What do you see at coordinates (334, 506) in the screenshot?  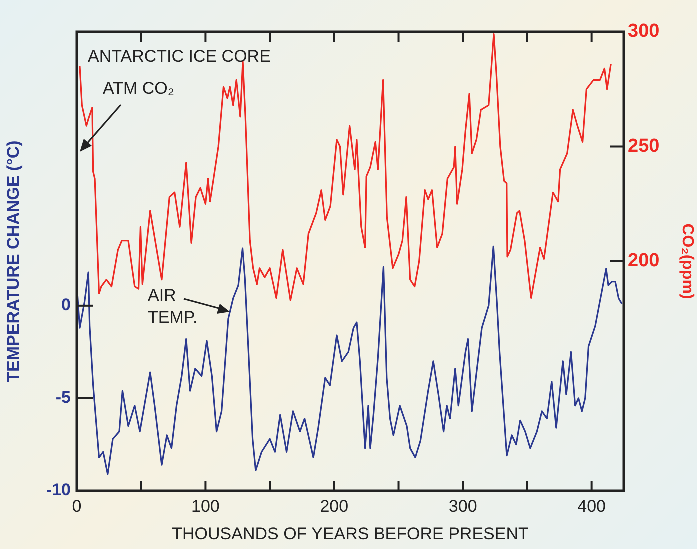 I see `x-tick-label: 200` at bounding box center [334, 506].